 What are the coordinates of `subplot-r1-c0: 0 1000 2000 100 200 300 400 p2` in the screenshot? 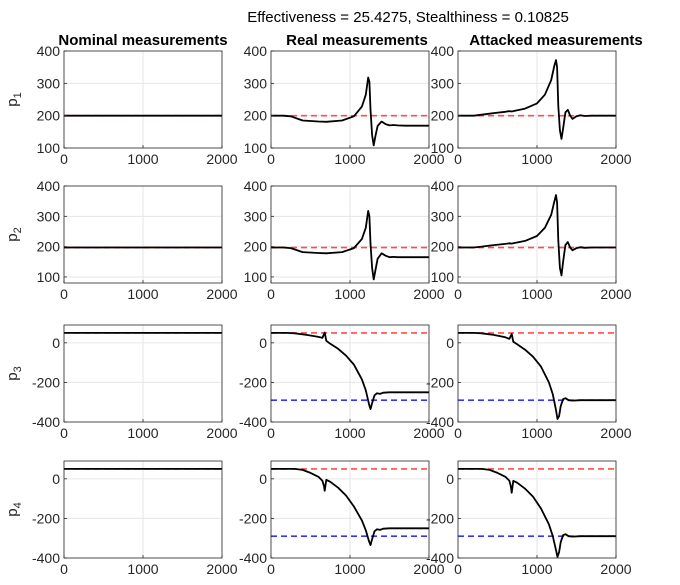 It's located at (121, 240).